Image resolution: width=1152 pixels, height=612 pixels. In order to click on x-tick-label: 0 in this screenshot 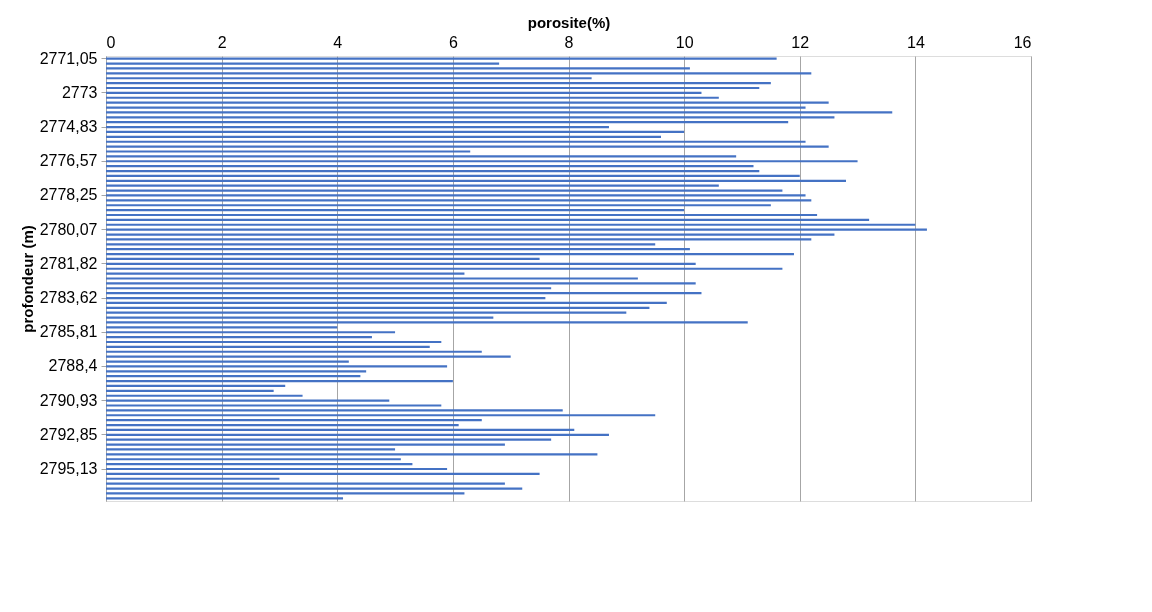, I will do `click(111, 42)`.